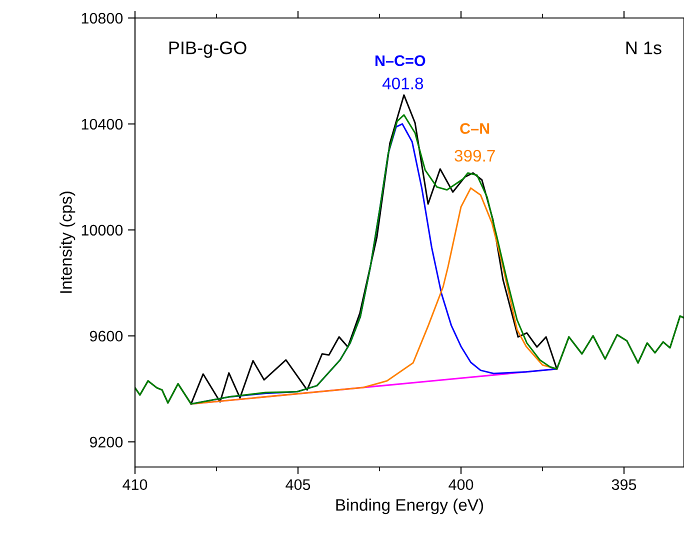  I want to click on y-tick-label: 10000, so click(102, 230).